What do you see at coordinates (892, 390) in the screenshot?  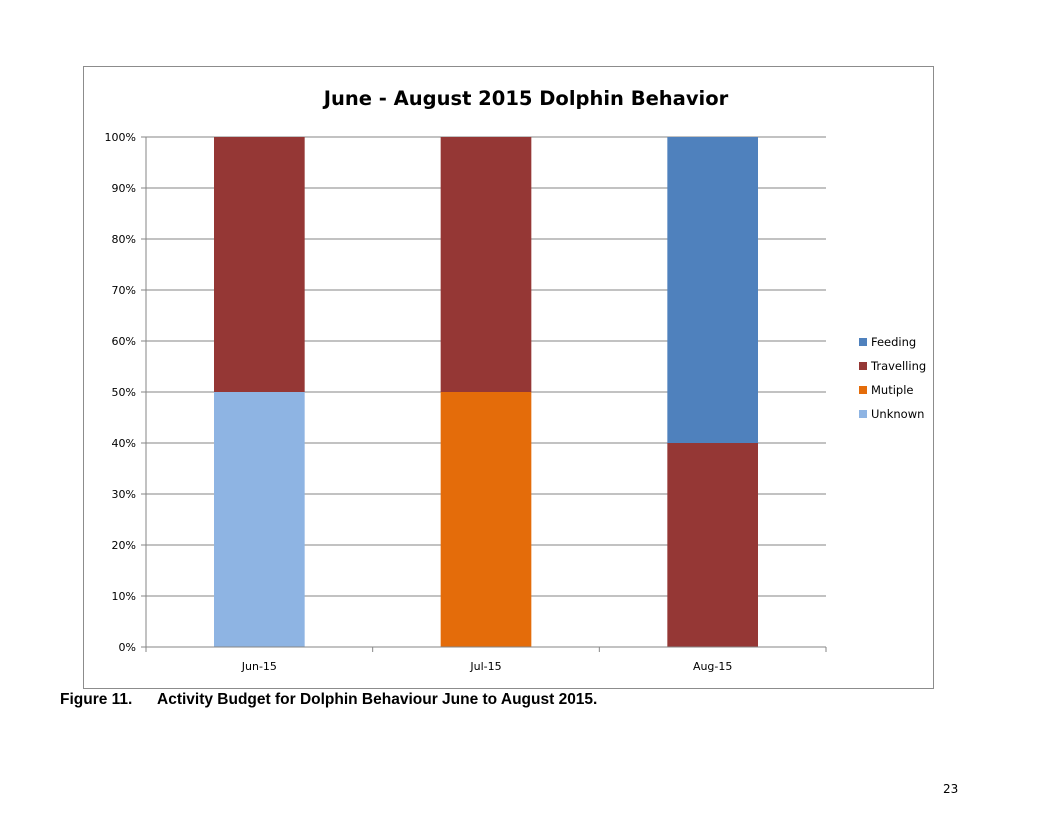 I see `legend-label-mutiple: Mutiple` at bounding box center [892, 390].